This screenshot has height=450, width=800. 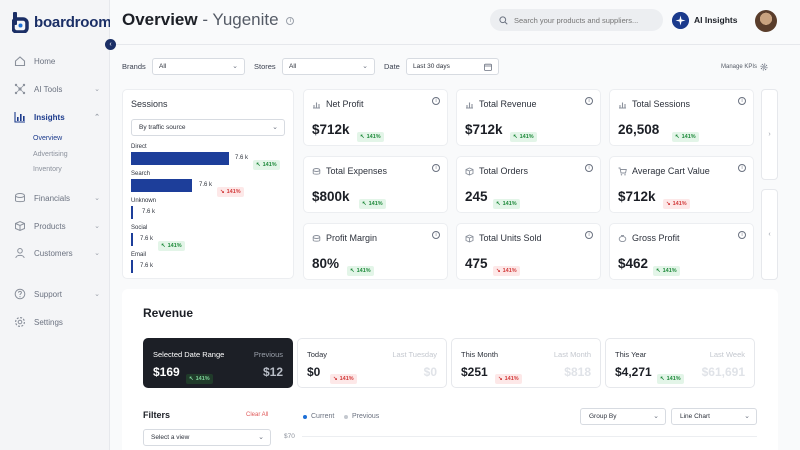 What do you see at coordinates (680, 363) in the screenshot?
I see `period-card-this-year: This Year Last Week $4,271 ↖ 141% $61,691` at bounding box center [680, 363].